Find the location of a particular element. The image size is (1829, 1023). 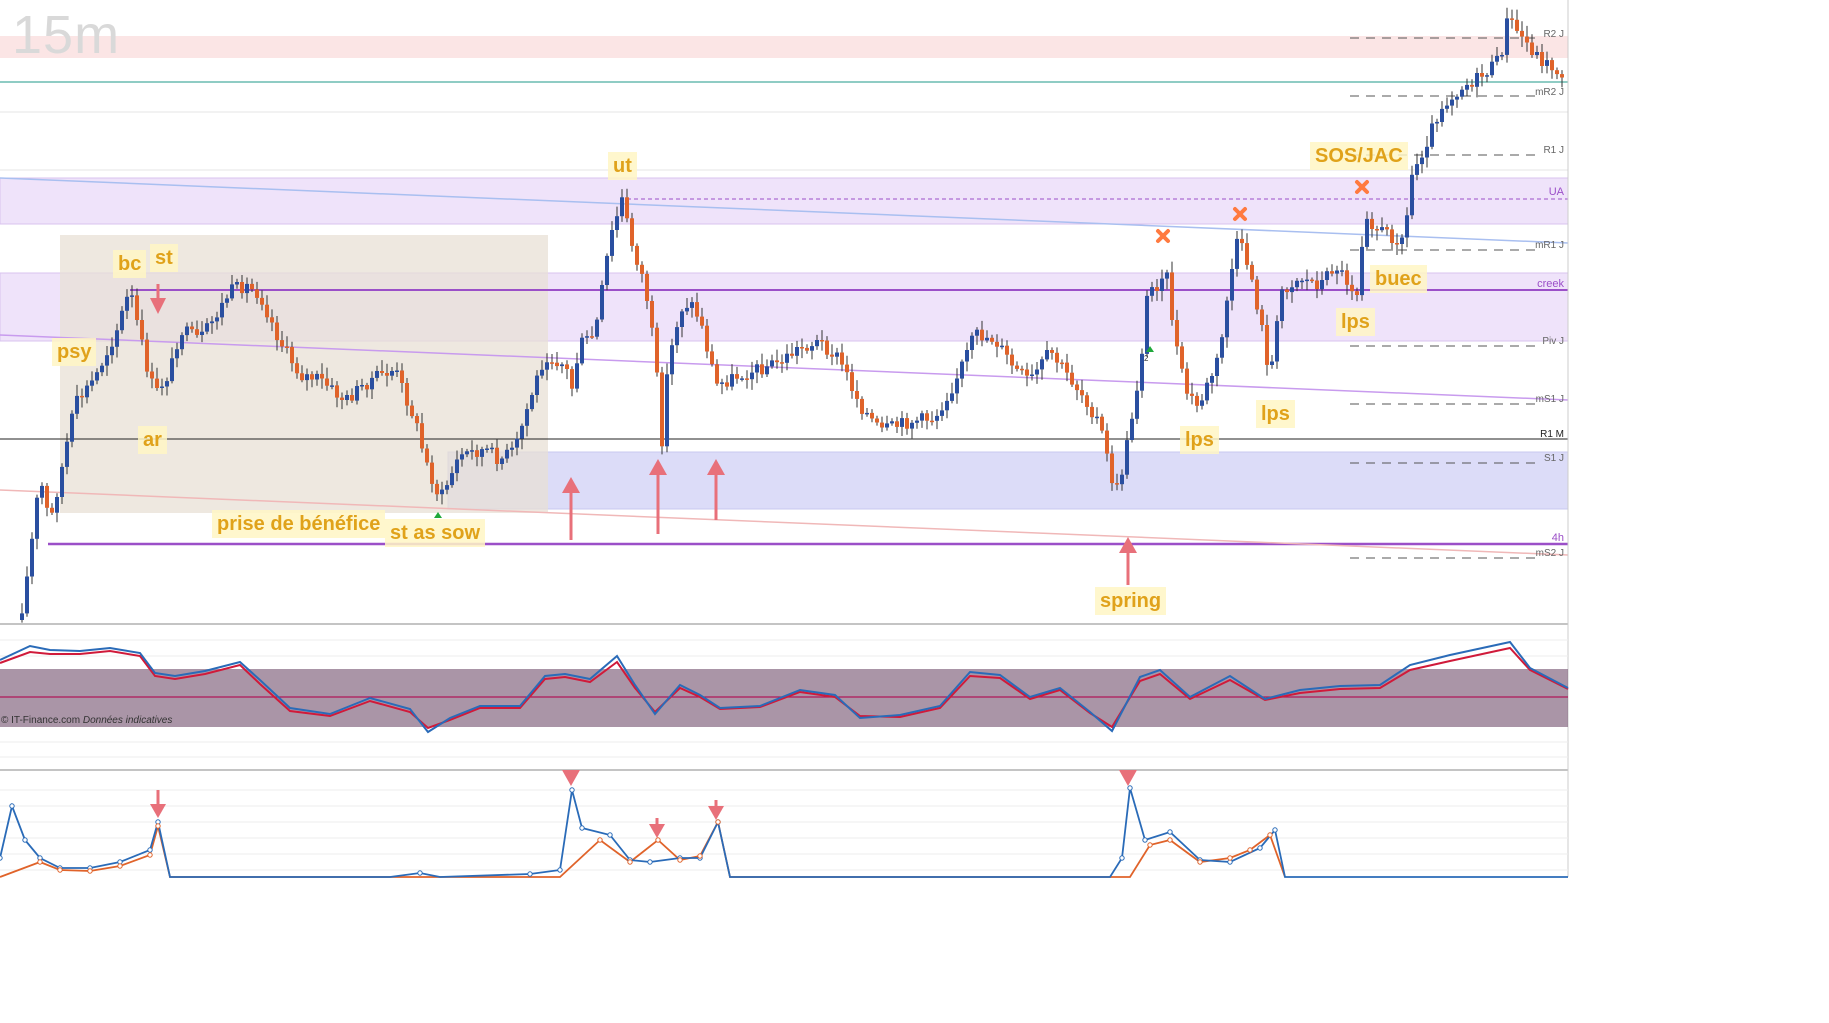

annotation-psy: psy is located at coordinates (74, 352).